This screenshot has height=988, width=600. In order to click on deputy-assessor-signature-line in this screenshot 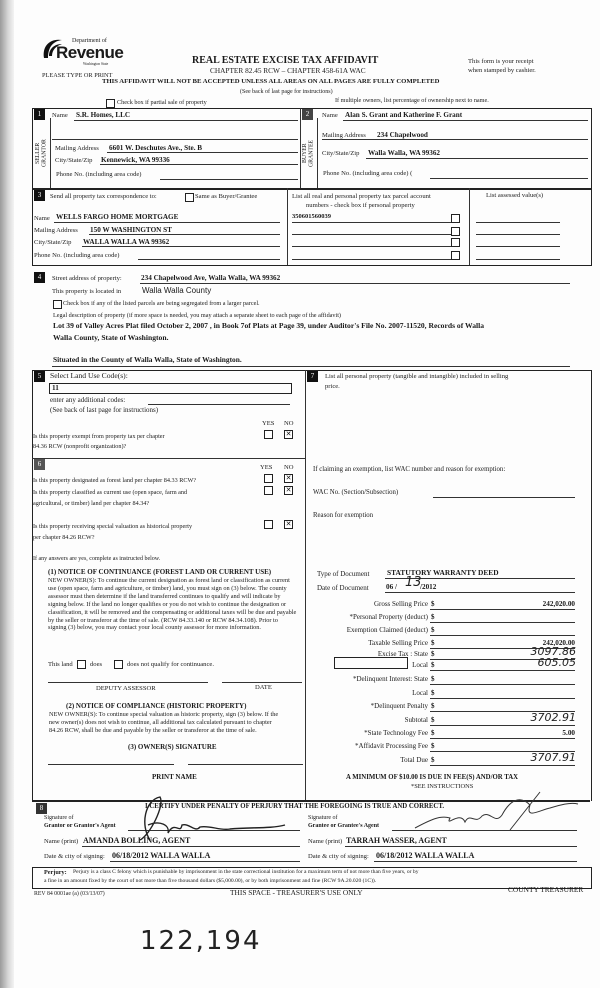, I will do `click(128, 682)`.